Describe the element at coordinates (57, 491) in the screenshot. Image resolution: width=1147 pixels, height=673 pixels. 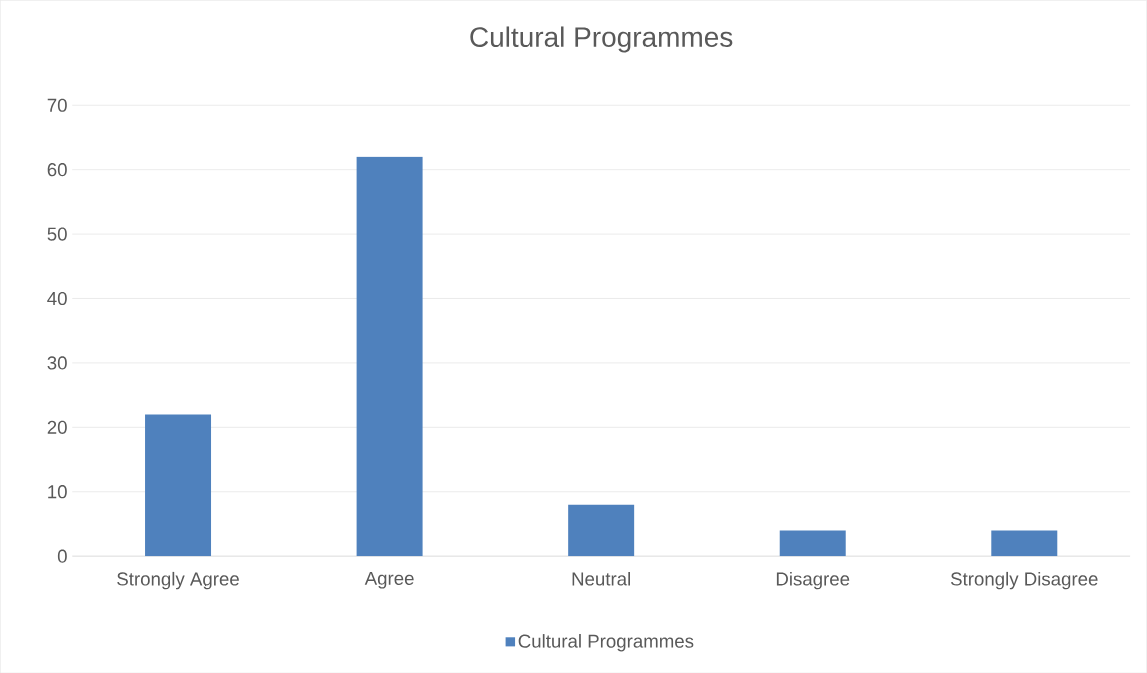
I see `y-tick-label: 10` at that location.